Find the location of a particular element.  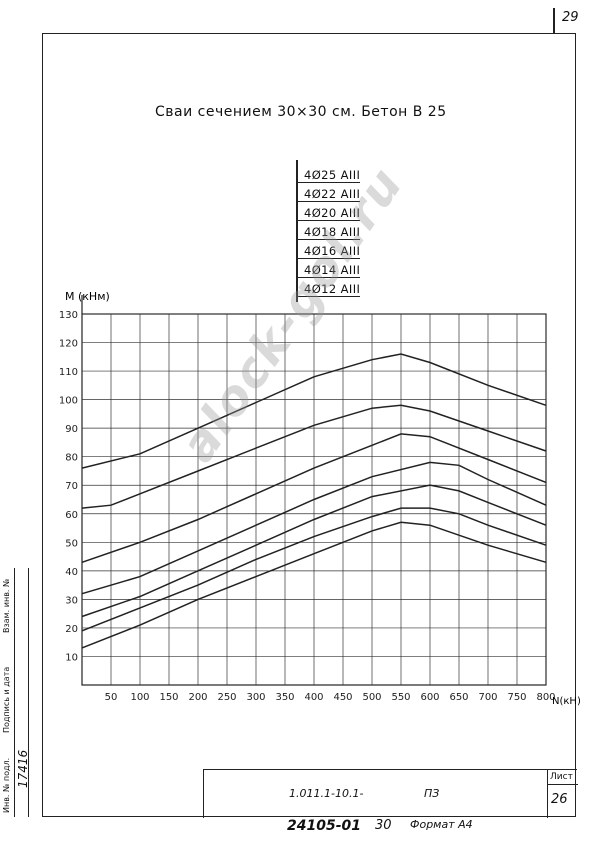

document-type: ПЗ is located at coordinates (432, 793).